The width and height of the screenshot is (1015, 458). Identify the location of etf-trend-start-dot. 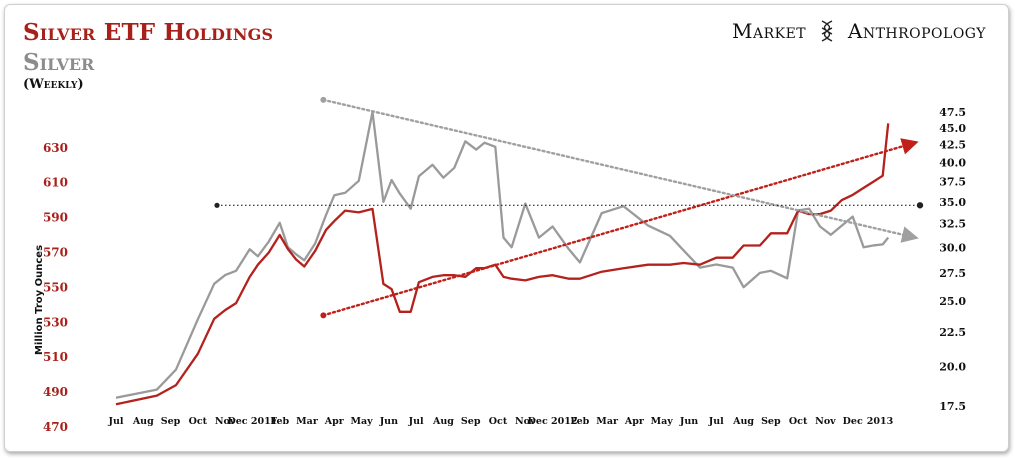
(323, 315).